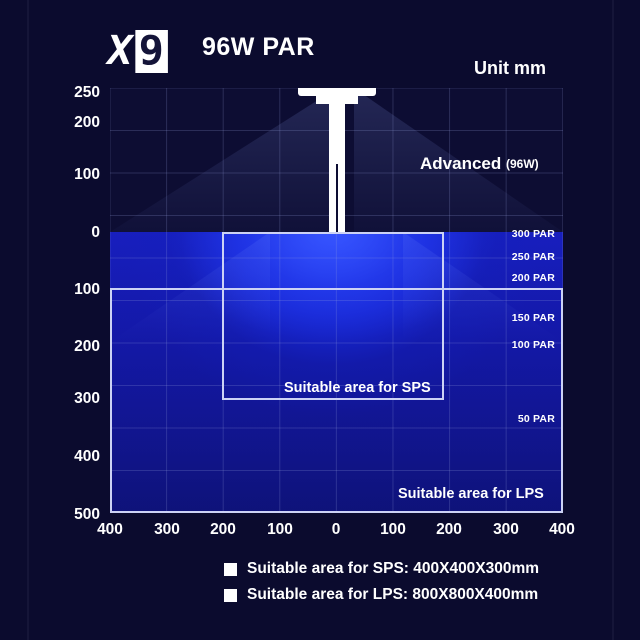  What do you see at coordinates (87, 174) in the screenshot?
I see `y-tick-100-up: 100` at bounding box center [87, 174].